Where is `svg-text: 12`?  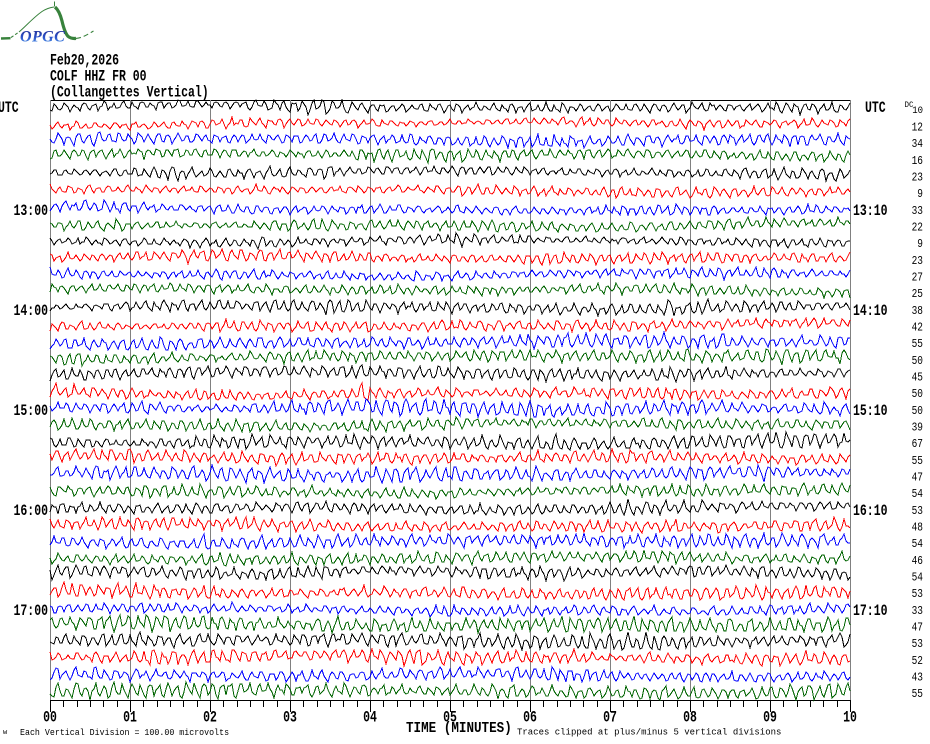 svg-text: 12 is located at coordinates (917, 128).